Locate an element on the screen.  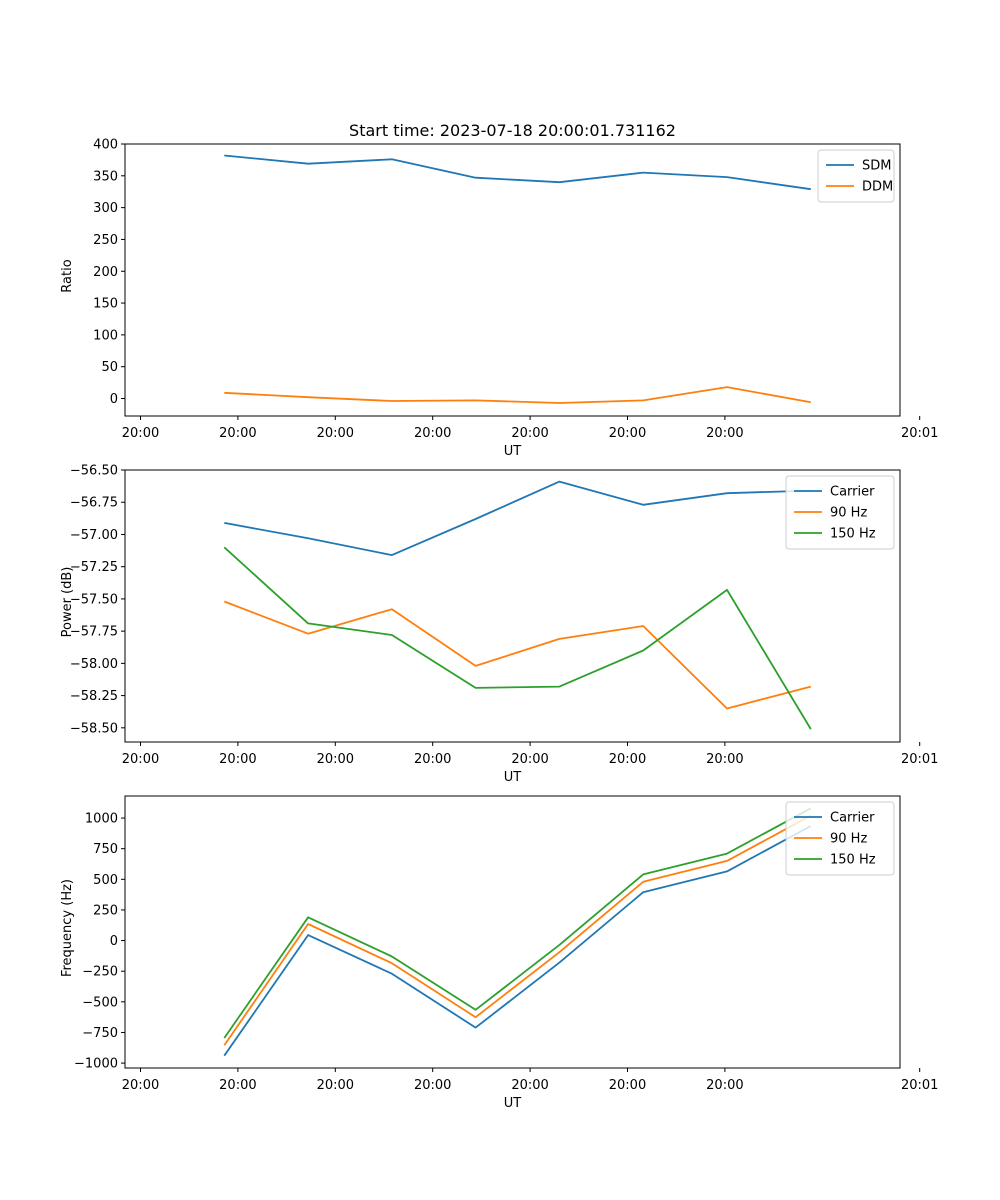
y-tick-label: 1000 is located at coordinates (101, 819).